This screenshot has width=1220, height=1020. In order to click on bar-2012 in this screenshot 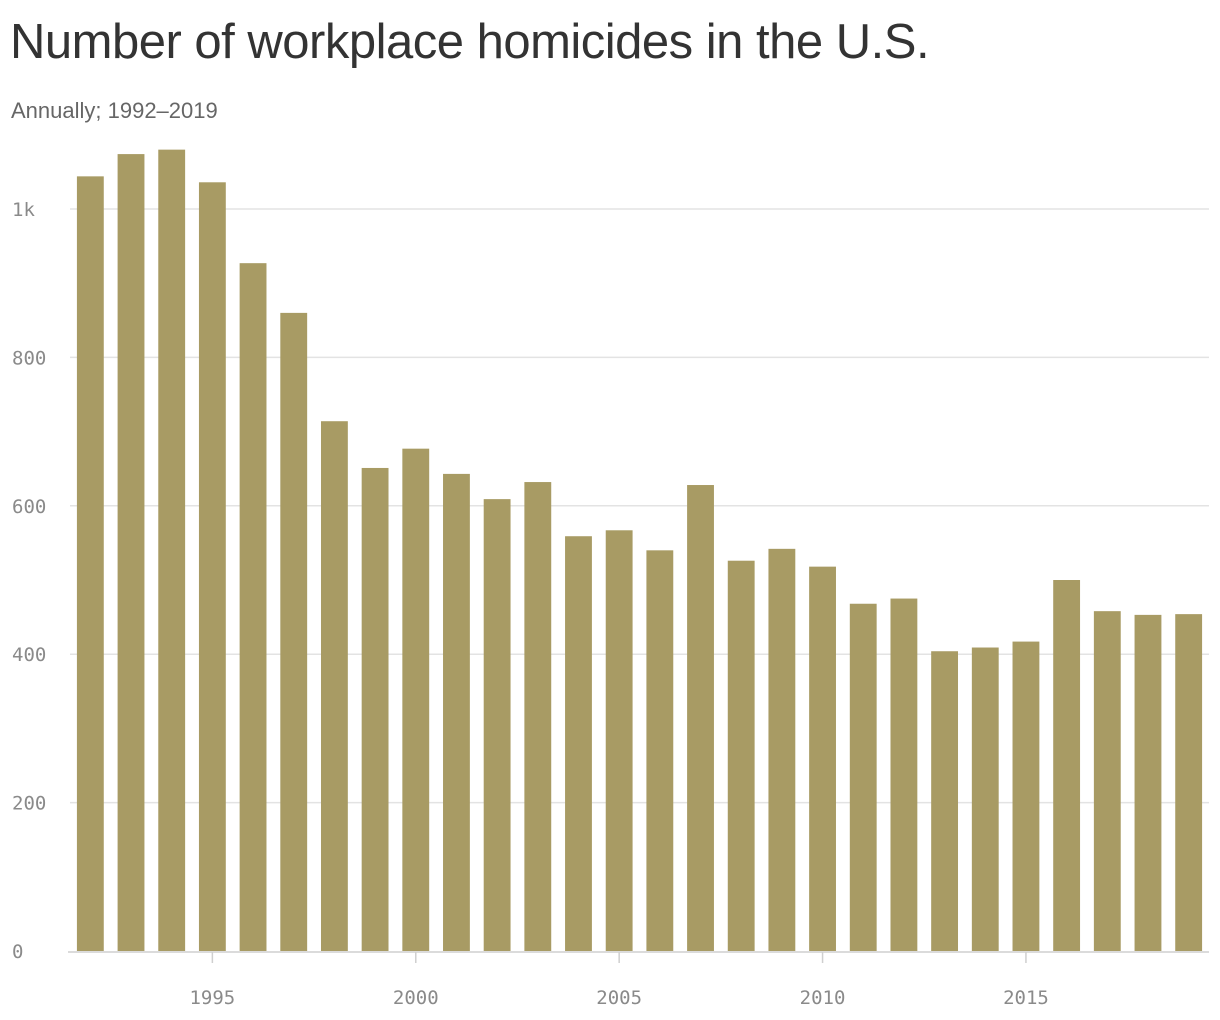, I will do `click(904, 774)`.